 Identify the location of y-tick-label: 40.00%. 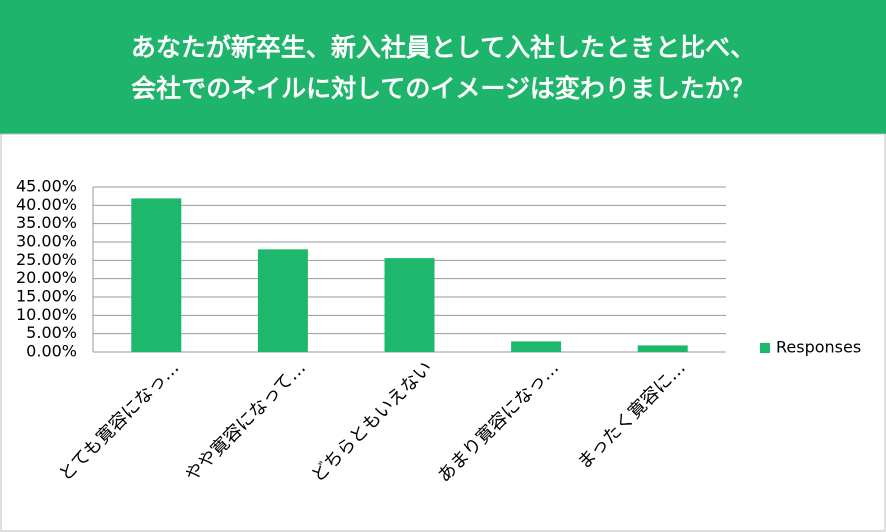
(46, 204).